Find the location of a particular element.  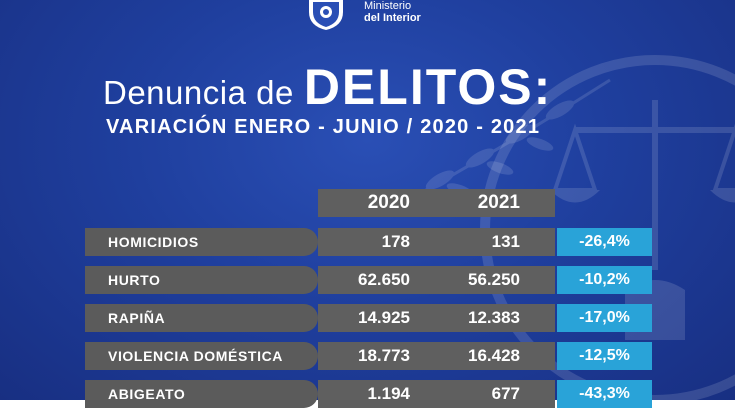

variation-badge: -17,0% is located at coordinates (604, 318).